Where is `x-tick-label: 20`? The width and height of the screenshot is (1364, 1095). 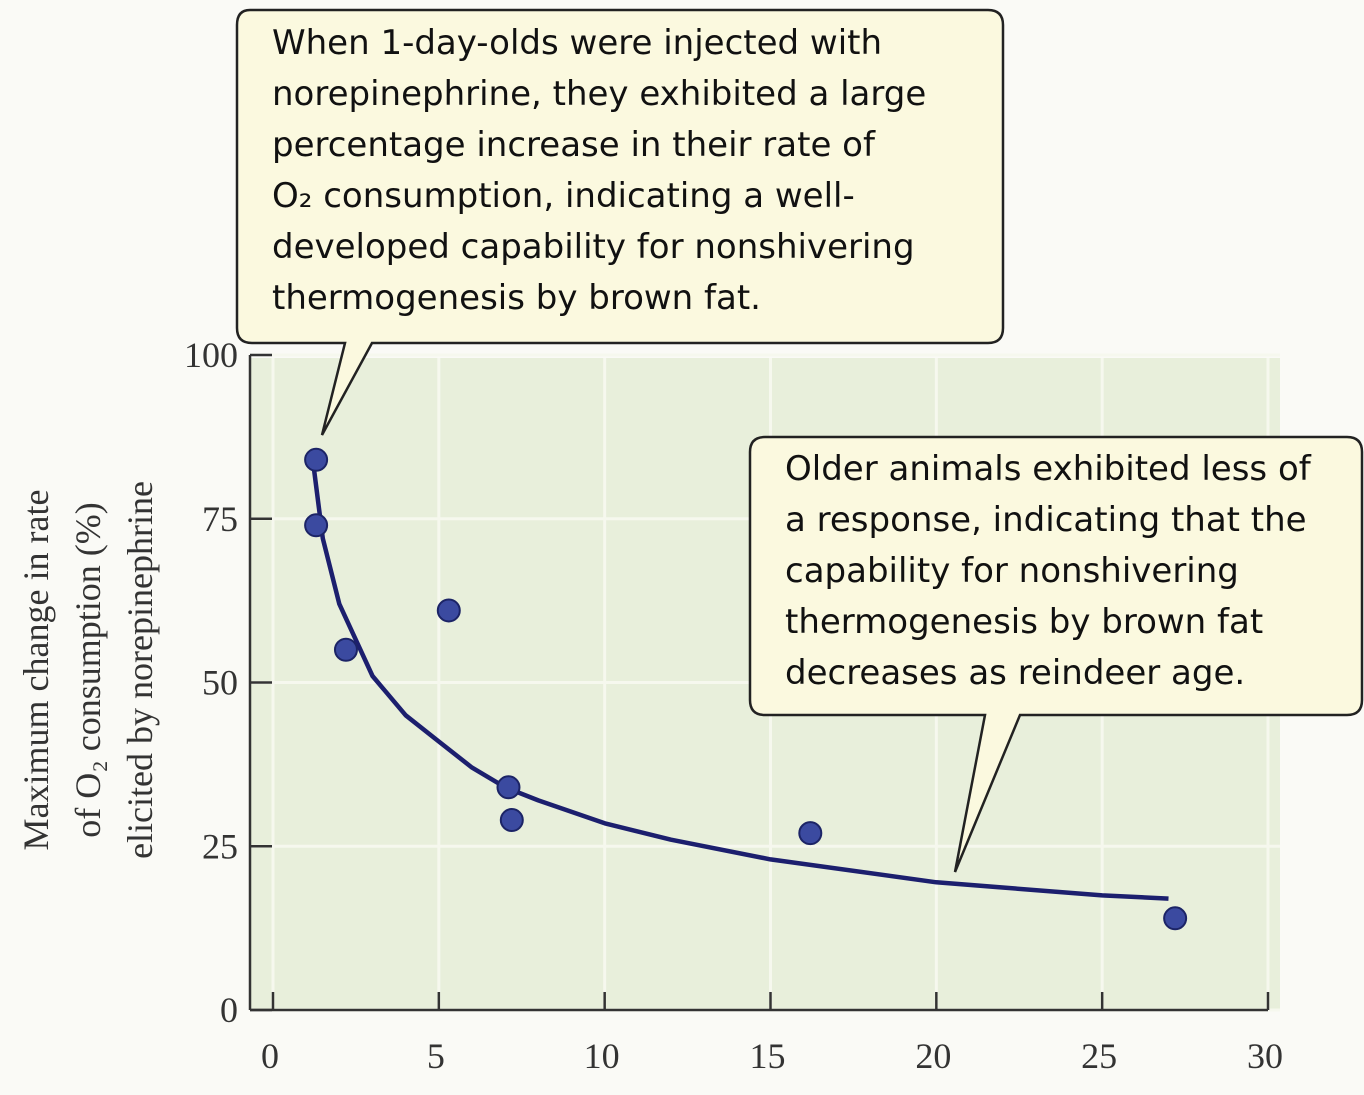 x-tick-label: 20 is located at coordinates (933, 1056).